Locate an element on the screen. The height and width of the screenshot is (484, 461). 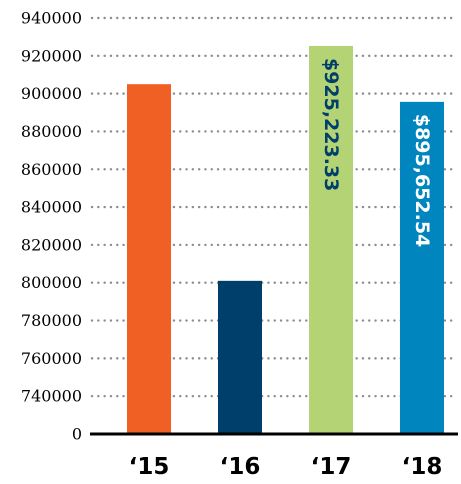
x-tick-label: ‘18 is located at coordinates (422, 467).